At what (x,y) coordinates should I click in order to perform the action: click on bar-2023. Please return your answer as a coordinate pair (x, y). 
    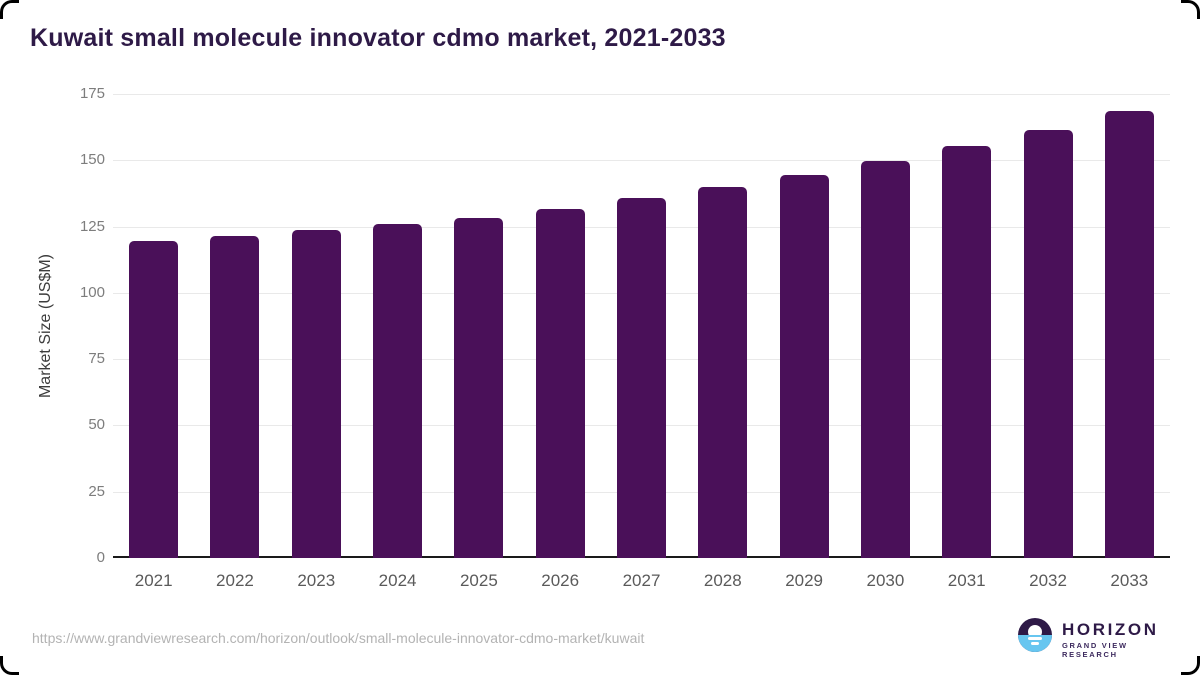
    Looking at the image, I should click on (316, 394).